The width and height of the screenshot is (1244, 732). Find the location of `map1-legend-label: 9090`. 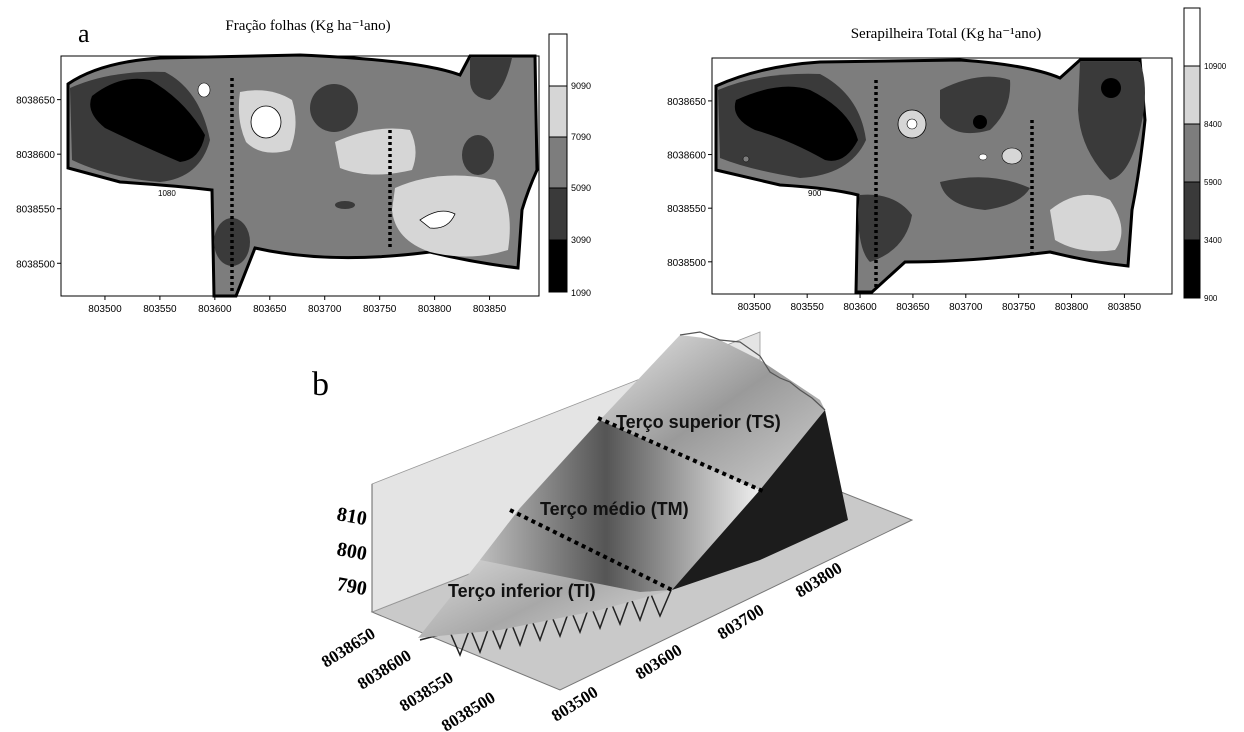

map1-legend-label: 9090 is located at coordinates (581, 86).